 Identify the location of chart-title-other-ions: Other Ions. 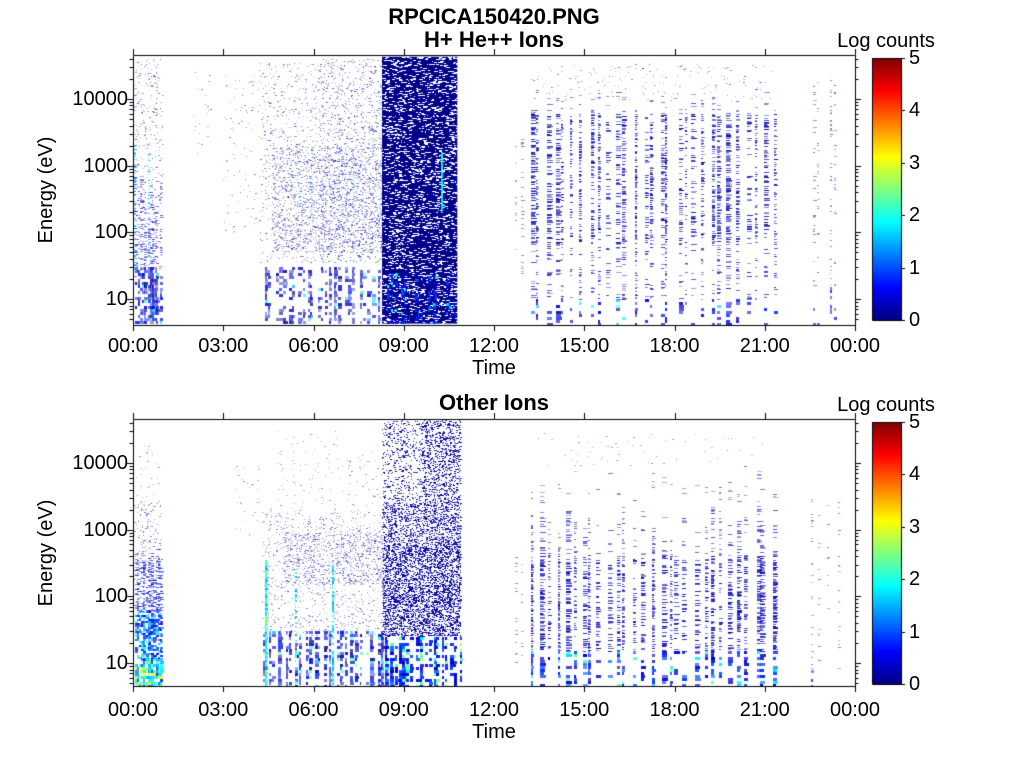
(494, 402).